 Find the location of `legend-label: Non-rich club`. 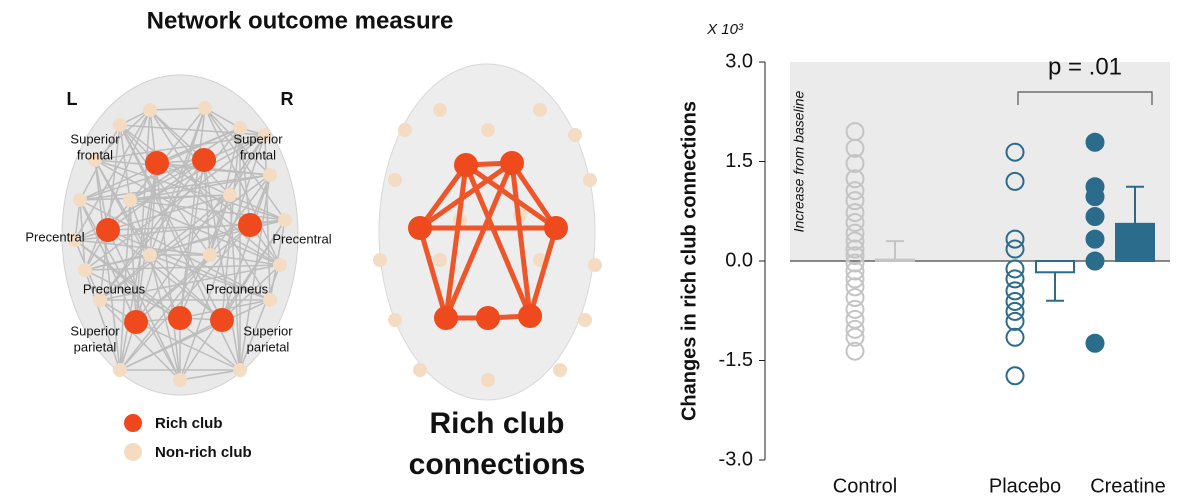

legend-label: Non-rich club is located at coordinates (203, 452).